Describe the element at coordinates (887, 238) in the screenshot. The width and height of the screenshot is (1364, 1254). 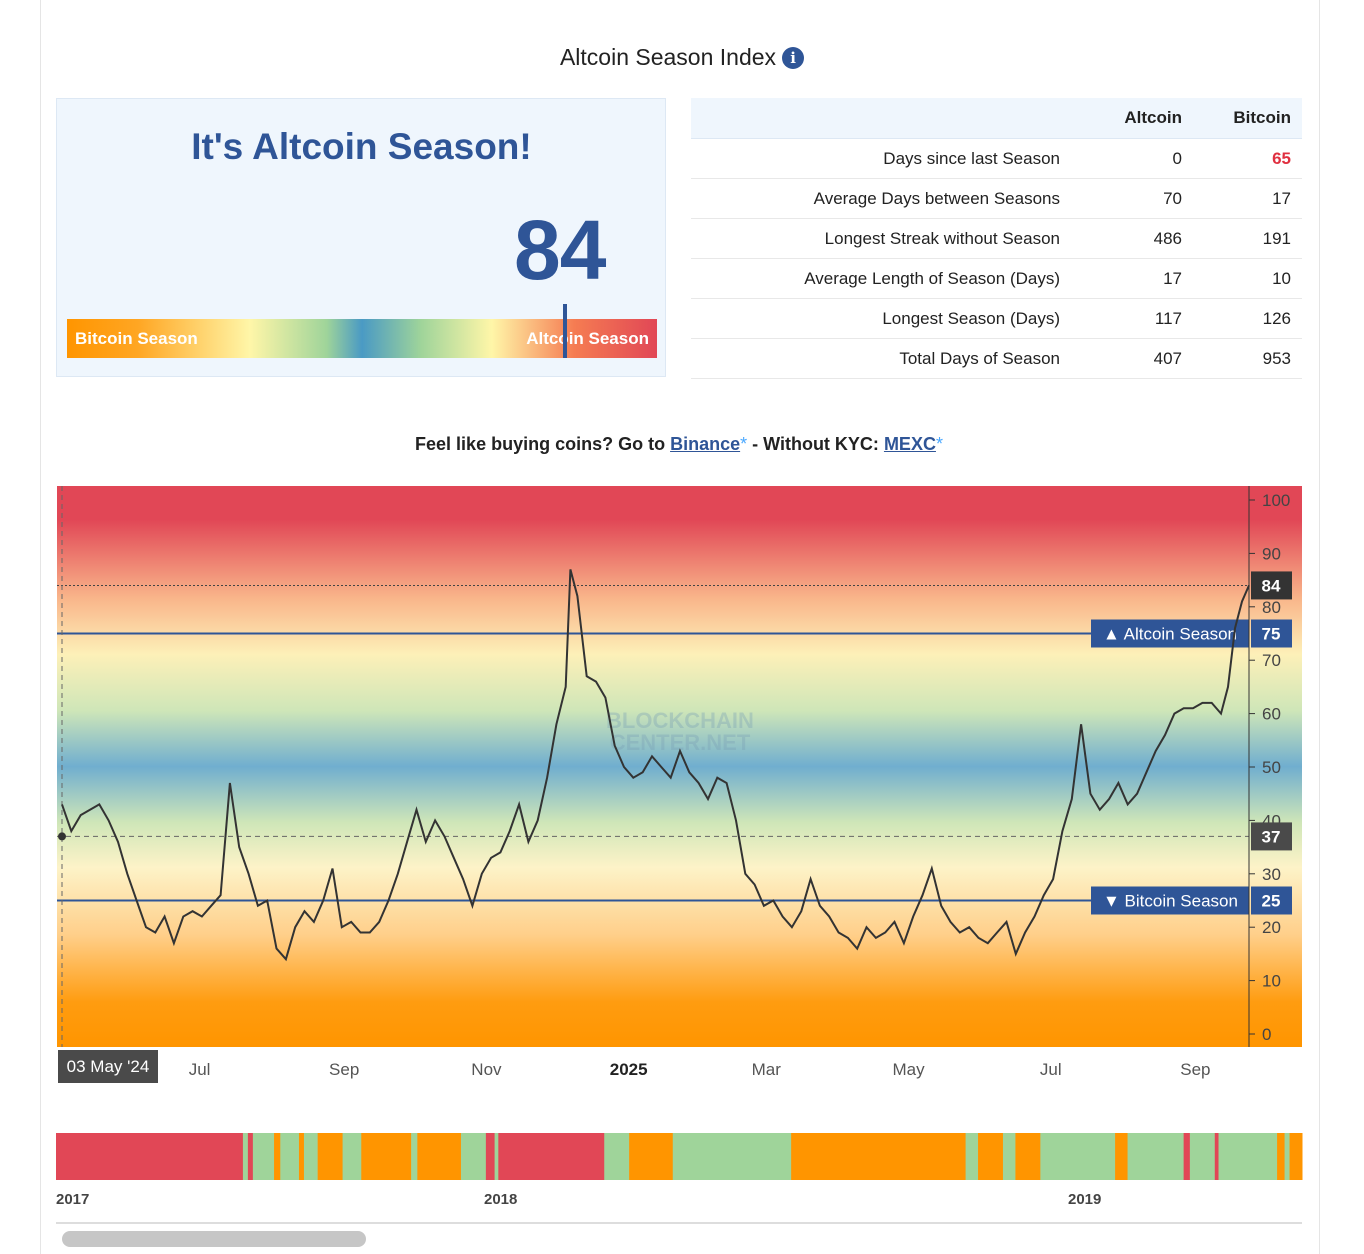
I see `row-label: Longest Streak without Season` at that location.